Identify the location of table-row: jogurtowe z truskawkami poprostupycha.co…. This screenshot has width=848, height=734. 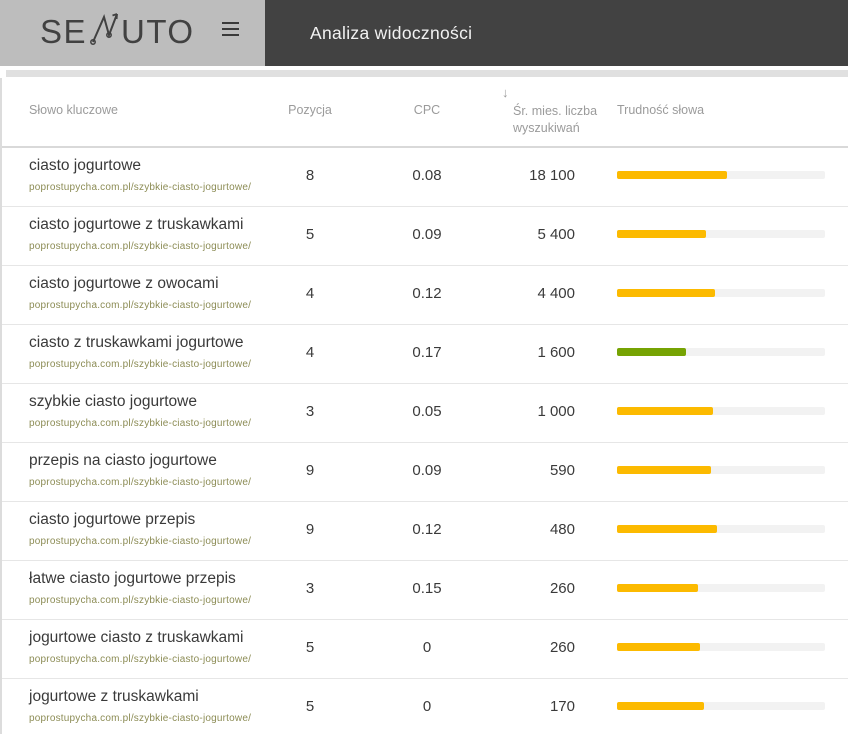
(424, 706).